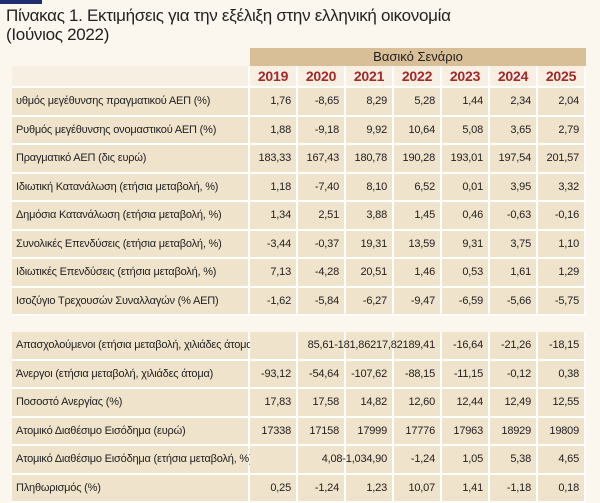  I want to click on value-cell: 183,33, so click(274, 159).